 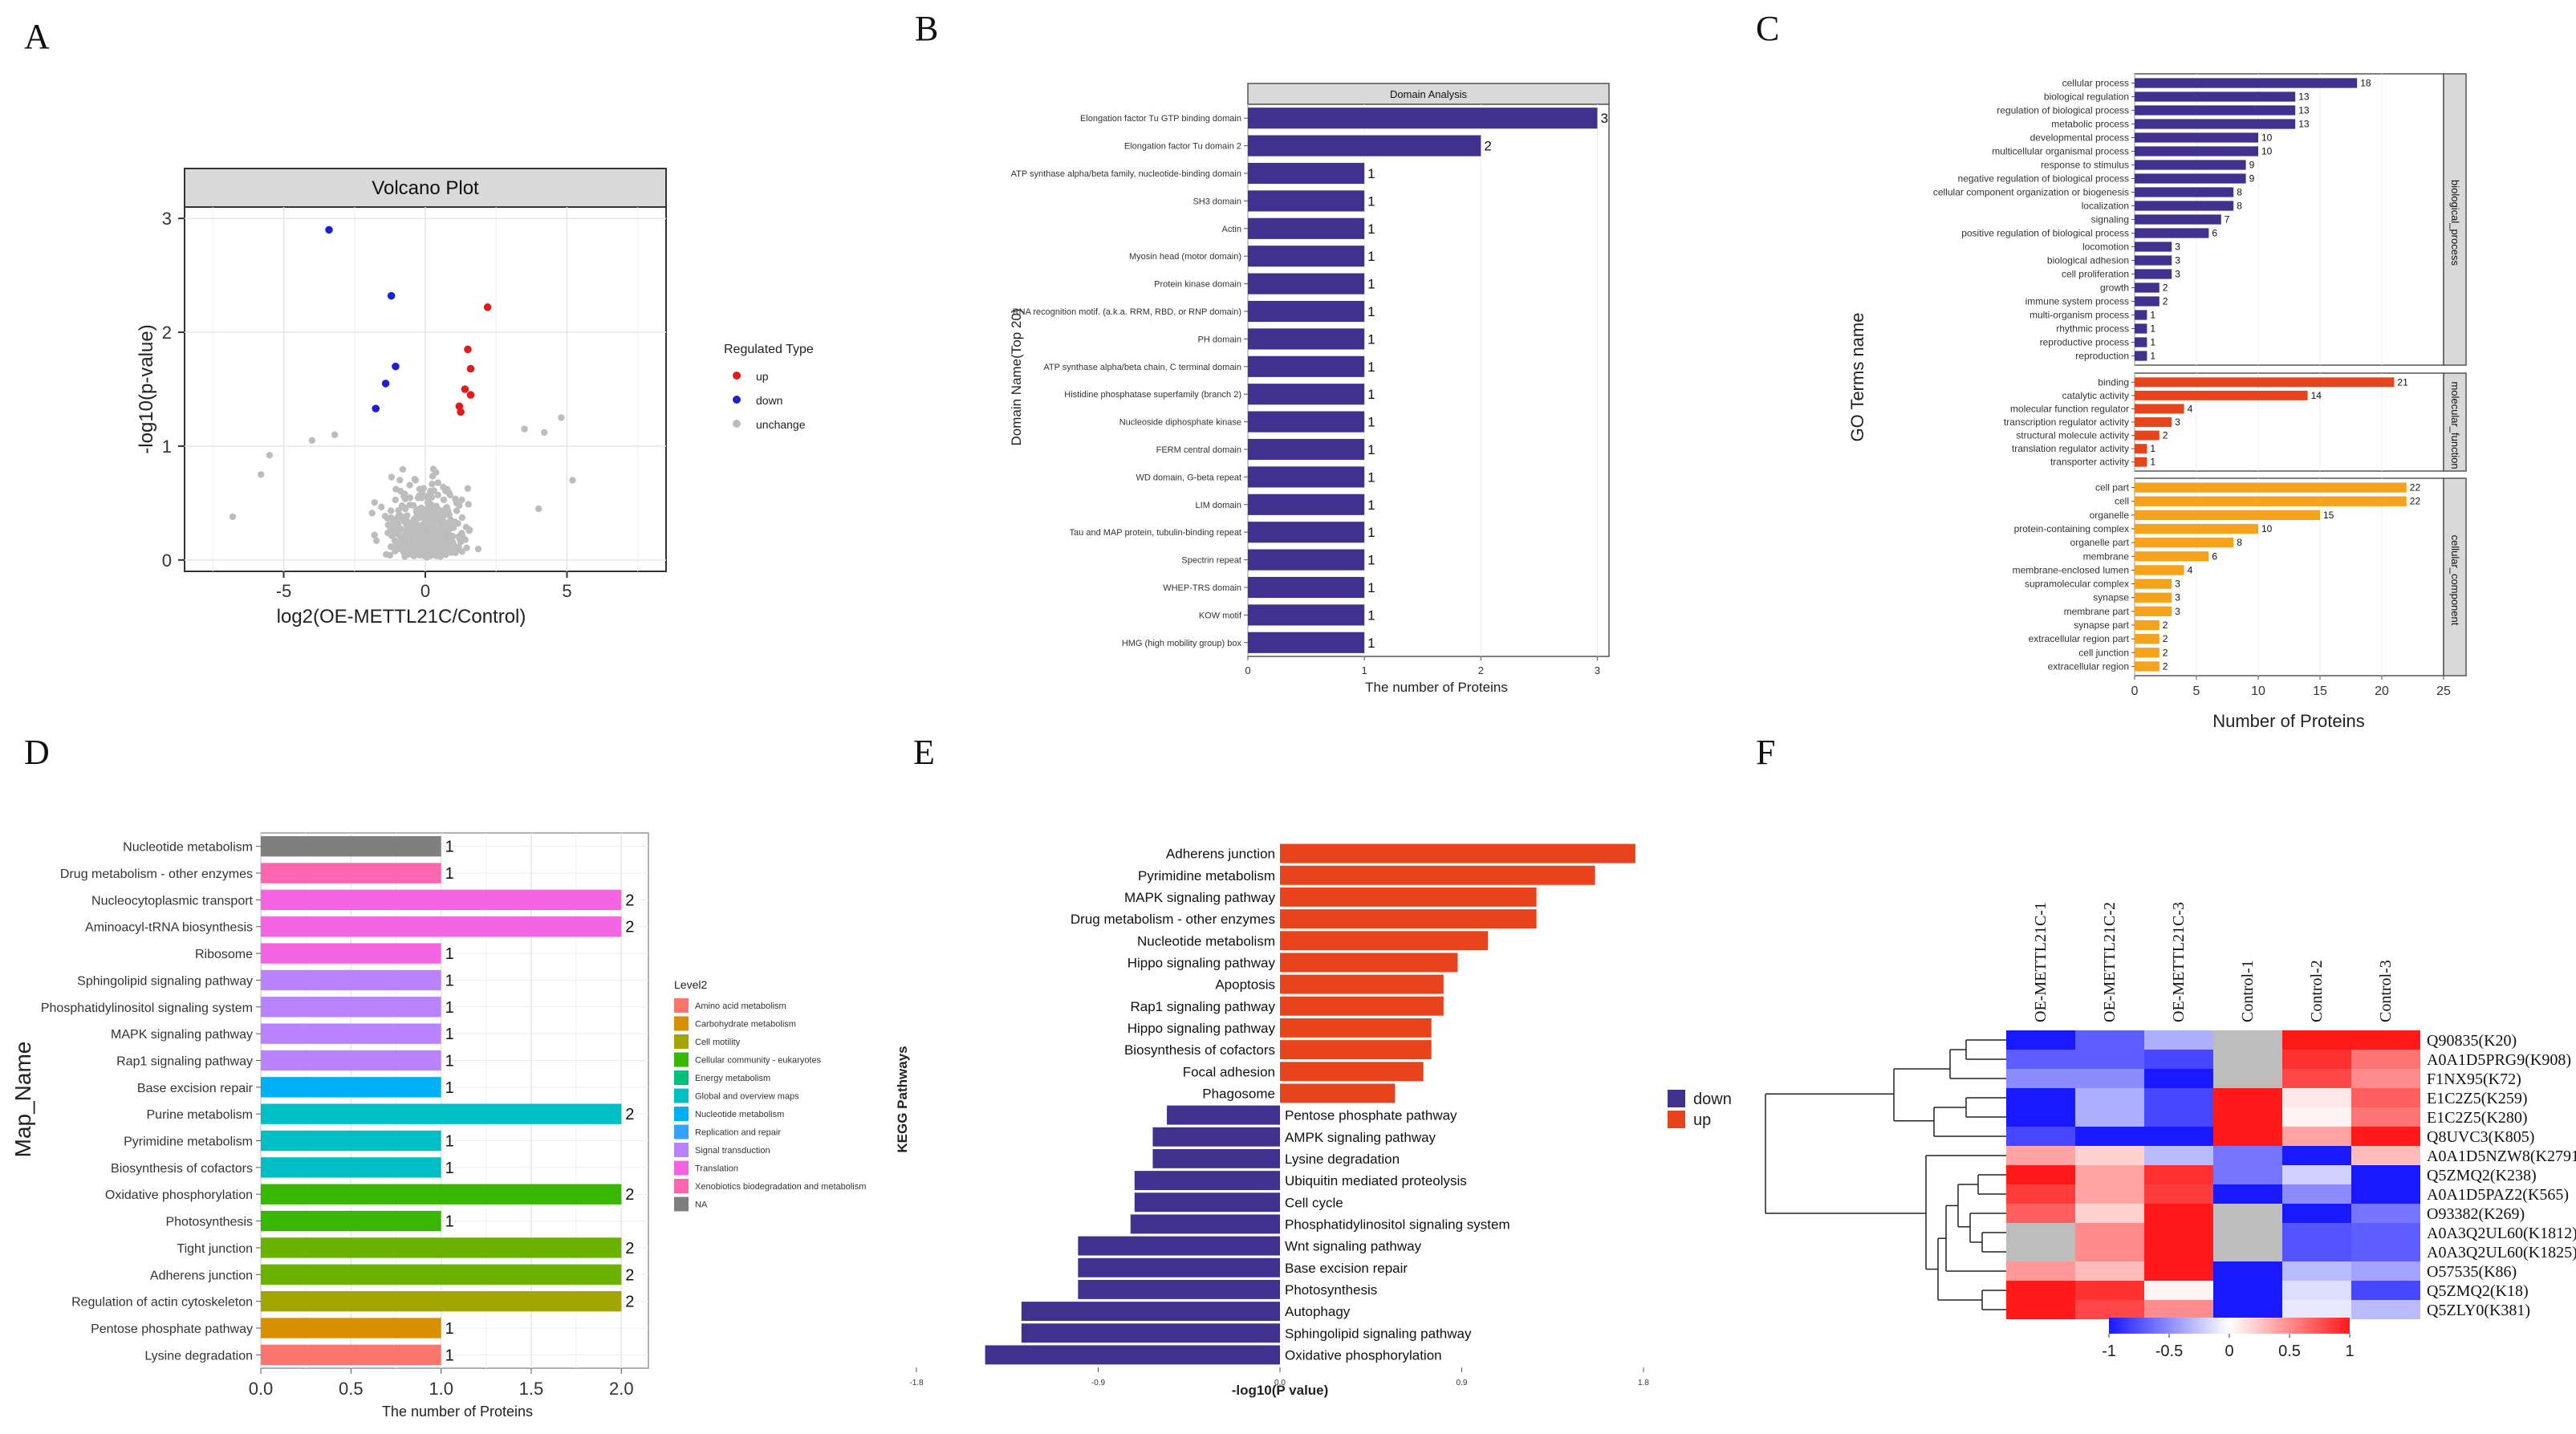 What do you see at coordinates (2105, 206) in the screenshot?
I see `go-category-label: localization` at bounding box center [2105, 206].